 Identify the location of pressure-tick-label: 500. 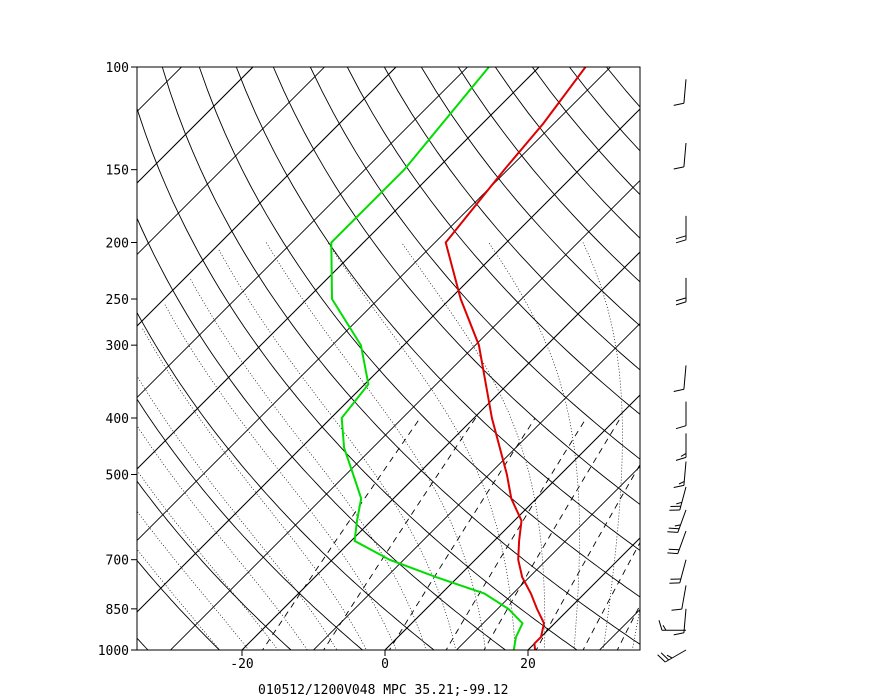
(117, 475).